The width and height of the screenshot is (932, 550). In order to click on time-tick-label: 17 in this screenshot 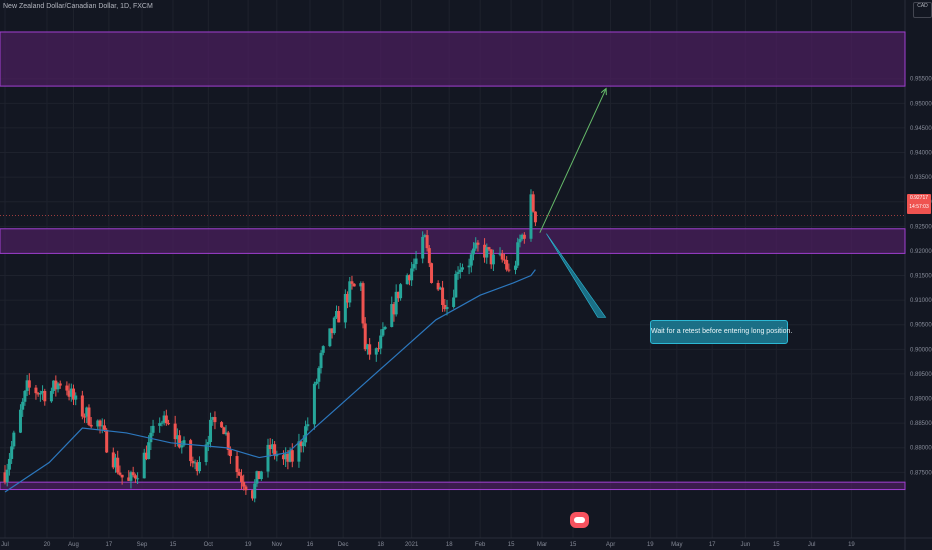, I will do `click(712, 545)`.